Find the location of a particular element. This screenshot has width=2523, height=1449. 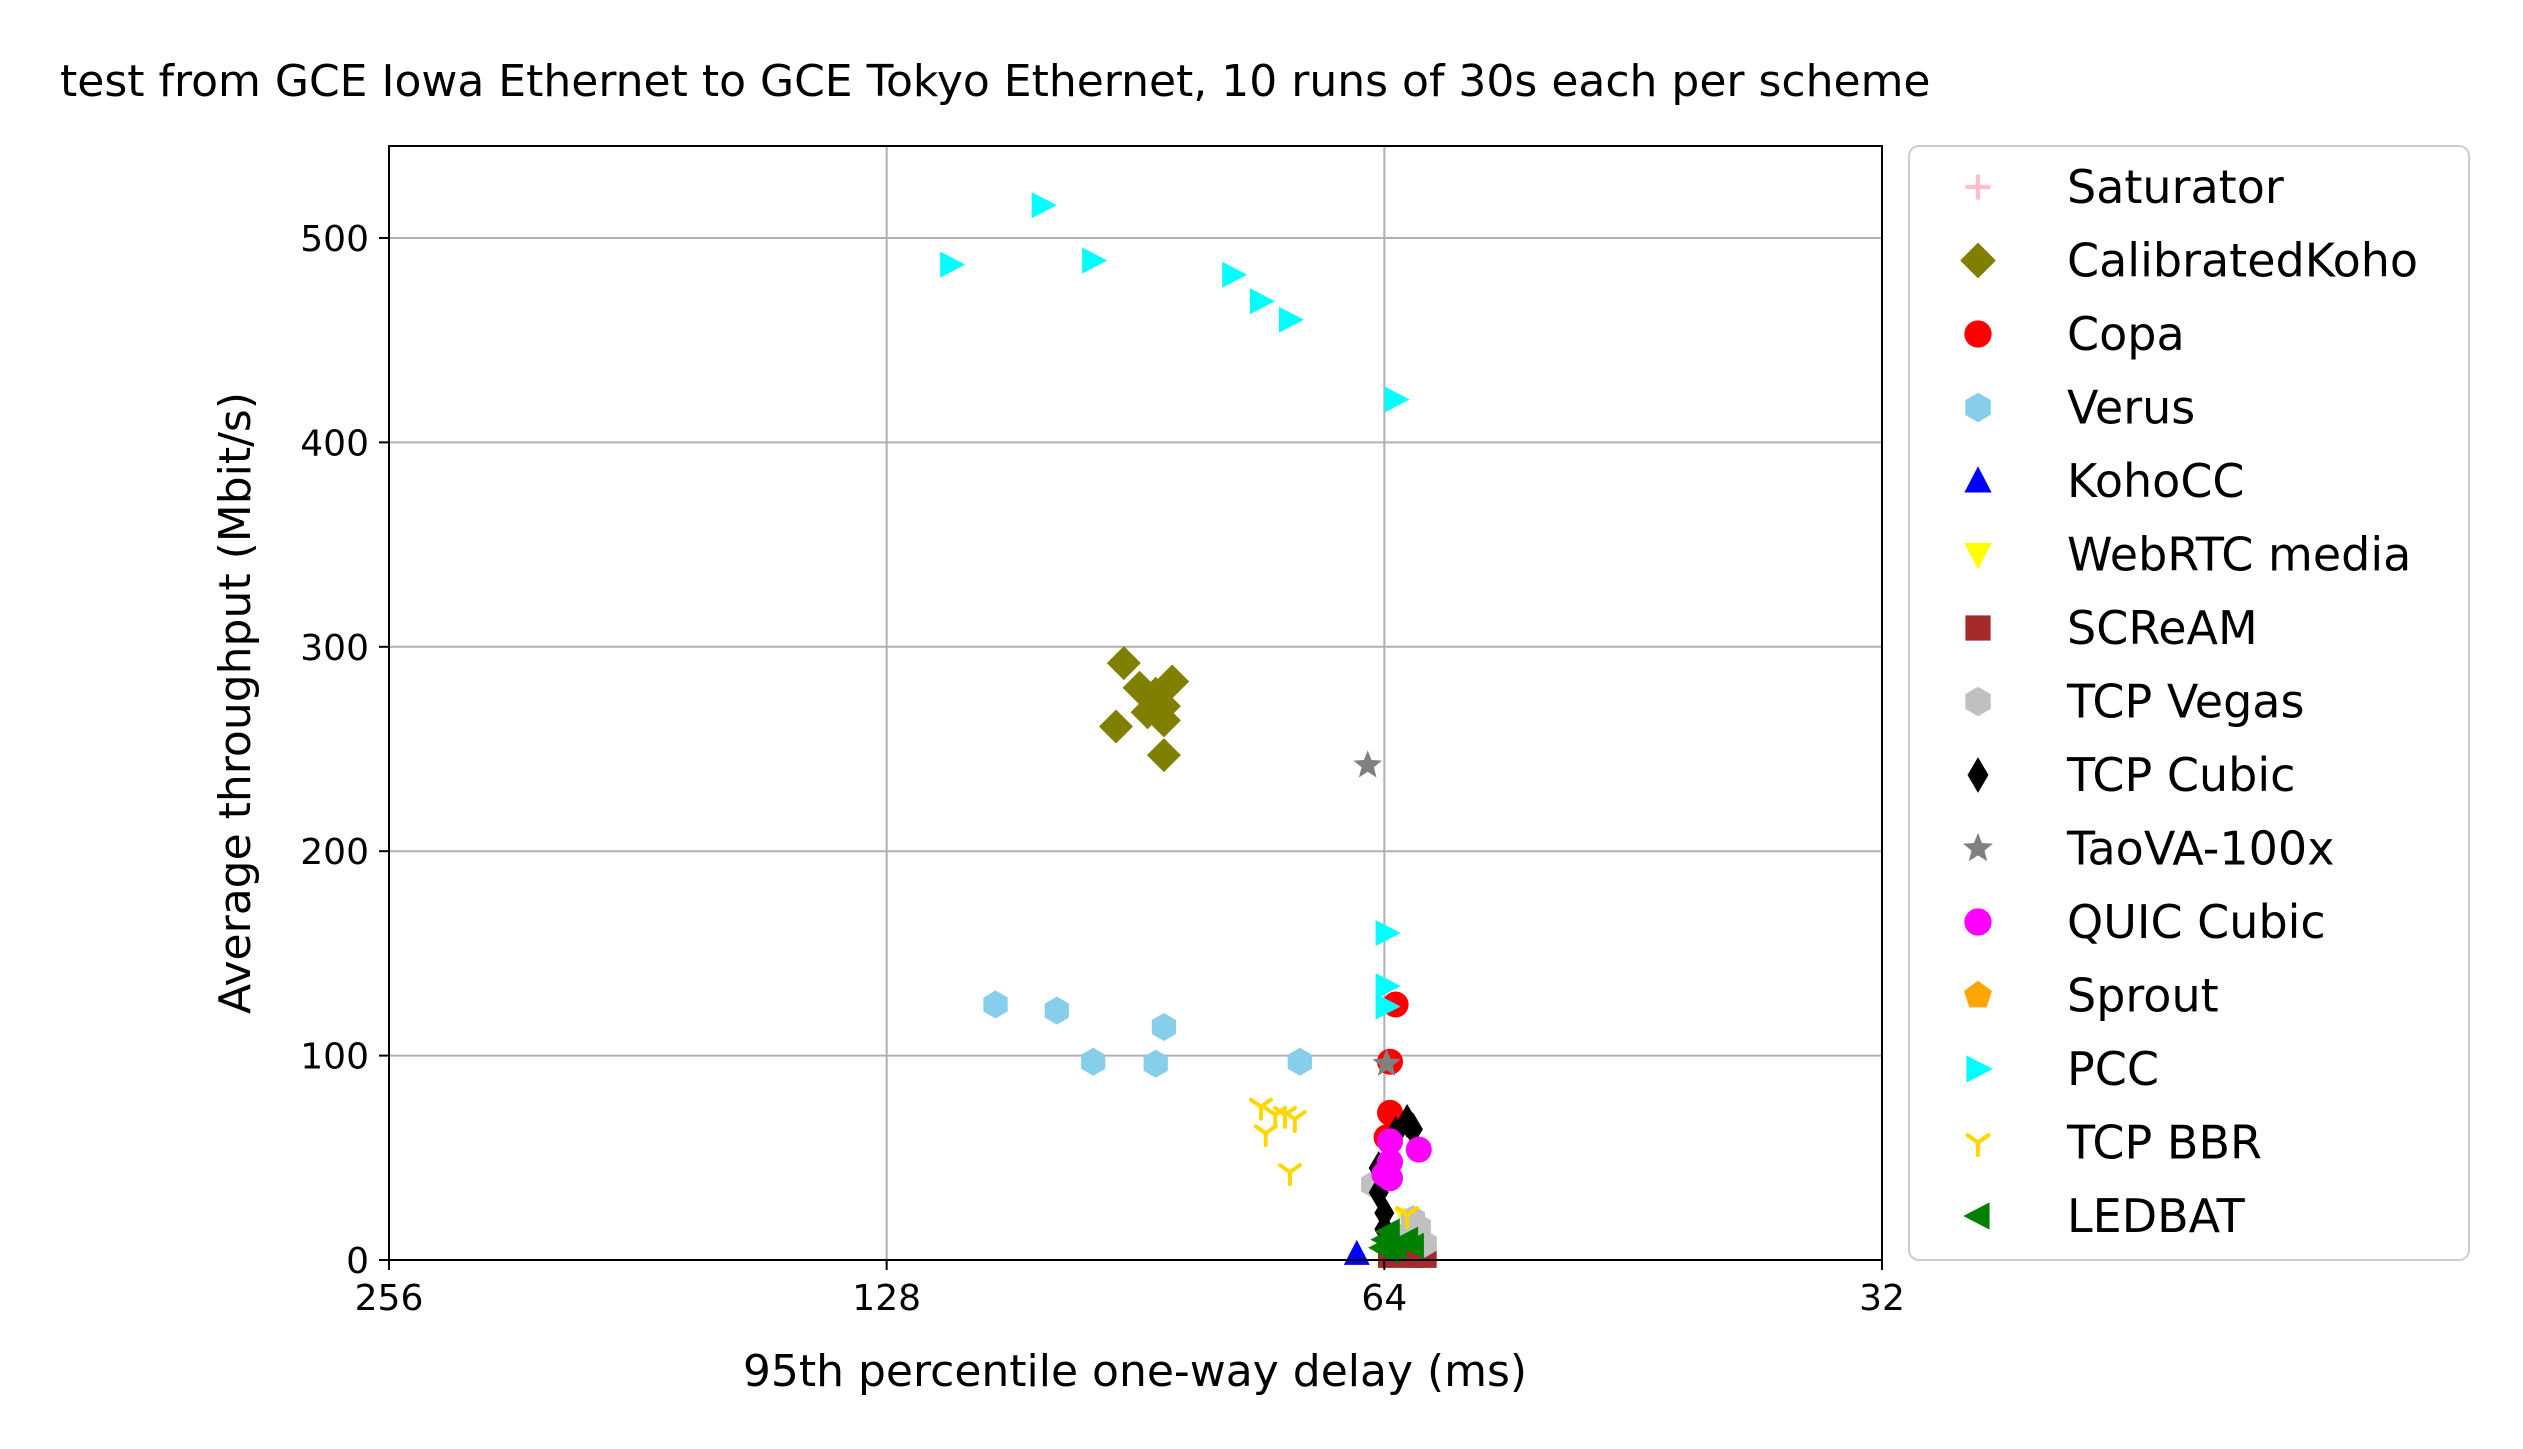

legend-label: TCP Cubic is located at coordinates (2180, 775).